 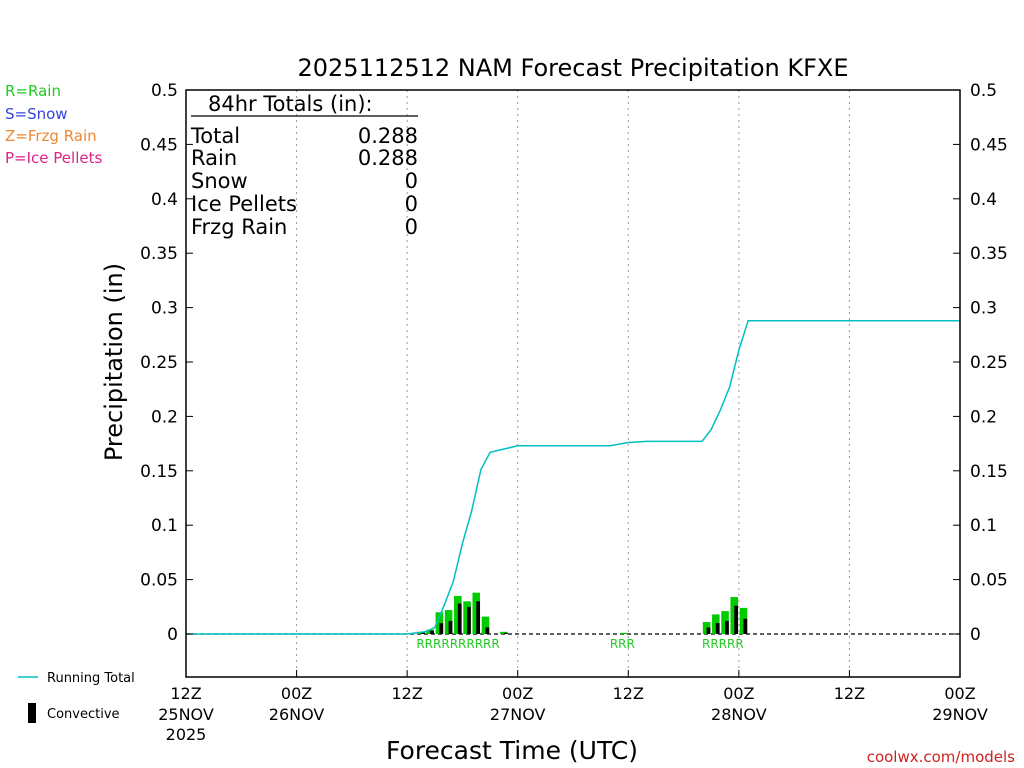 I want to click on precip-type-label-0: RRRRRRRRRR, so click(x=457, y=644).